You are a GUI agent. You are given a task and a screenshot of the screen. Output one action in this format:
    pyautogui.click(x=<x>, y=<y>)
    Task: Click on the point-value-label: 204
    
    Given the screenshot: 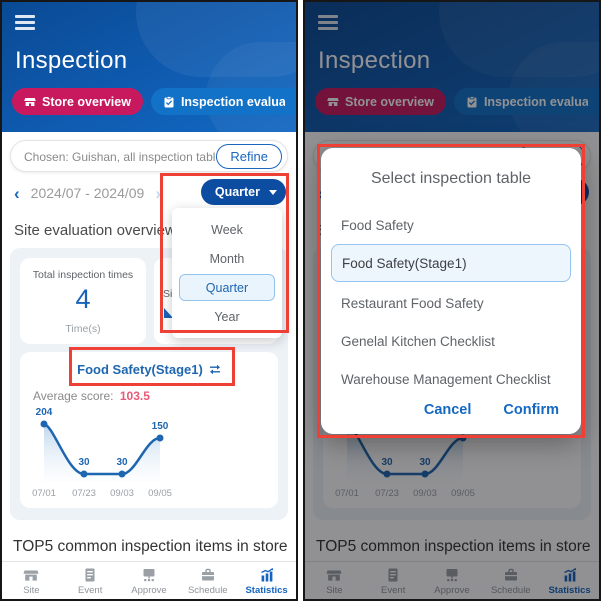 What is the action you would take?
    pyautogui.click(x=44, y=412)
    